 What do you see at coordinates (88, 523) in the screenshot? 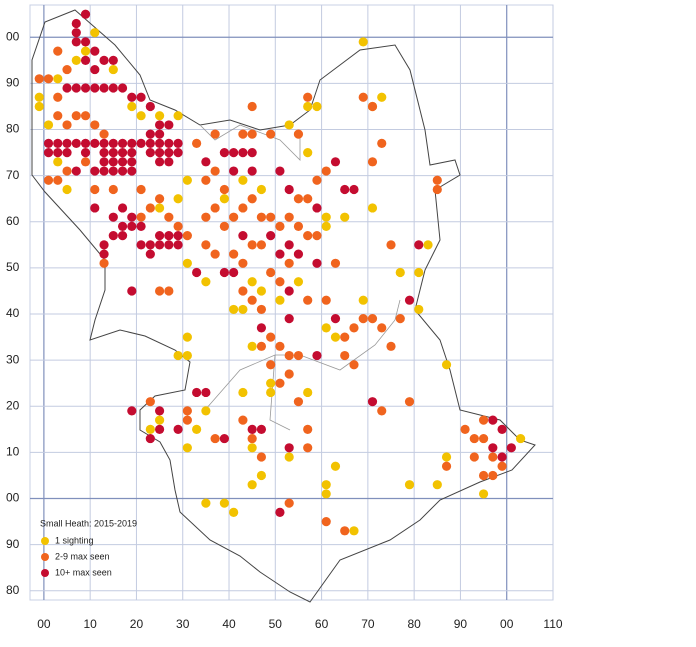
I see `legend-title: Small Heath: 2015-2019` at bounding box center [88, 523].